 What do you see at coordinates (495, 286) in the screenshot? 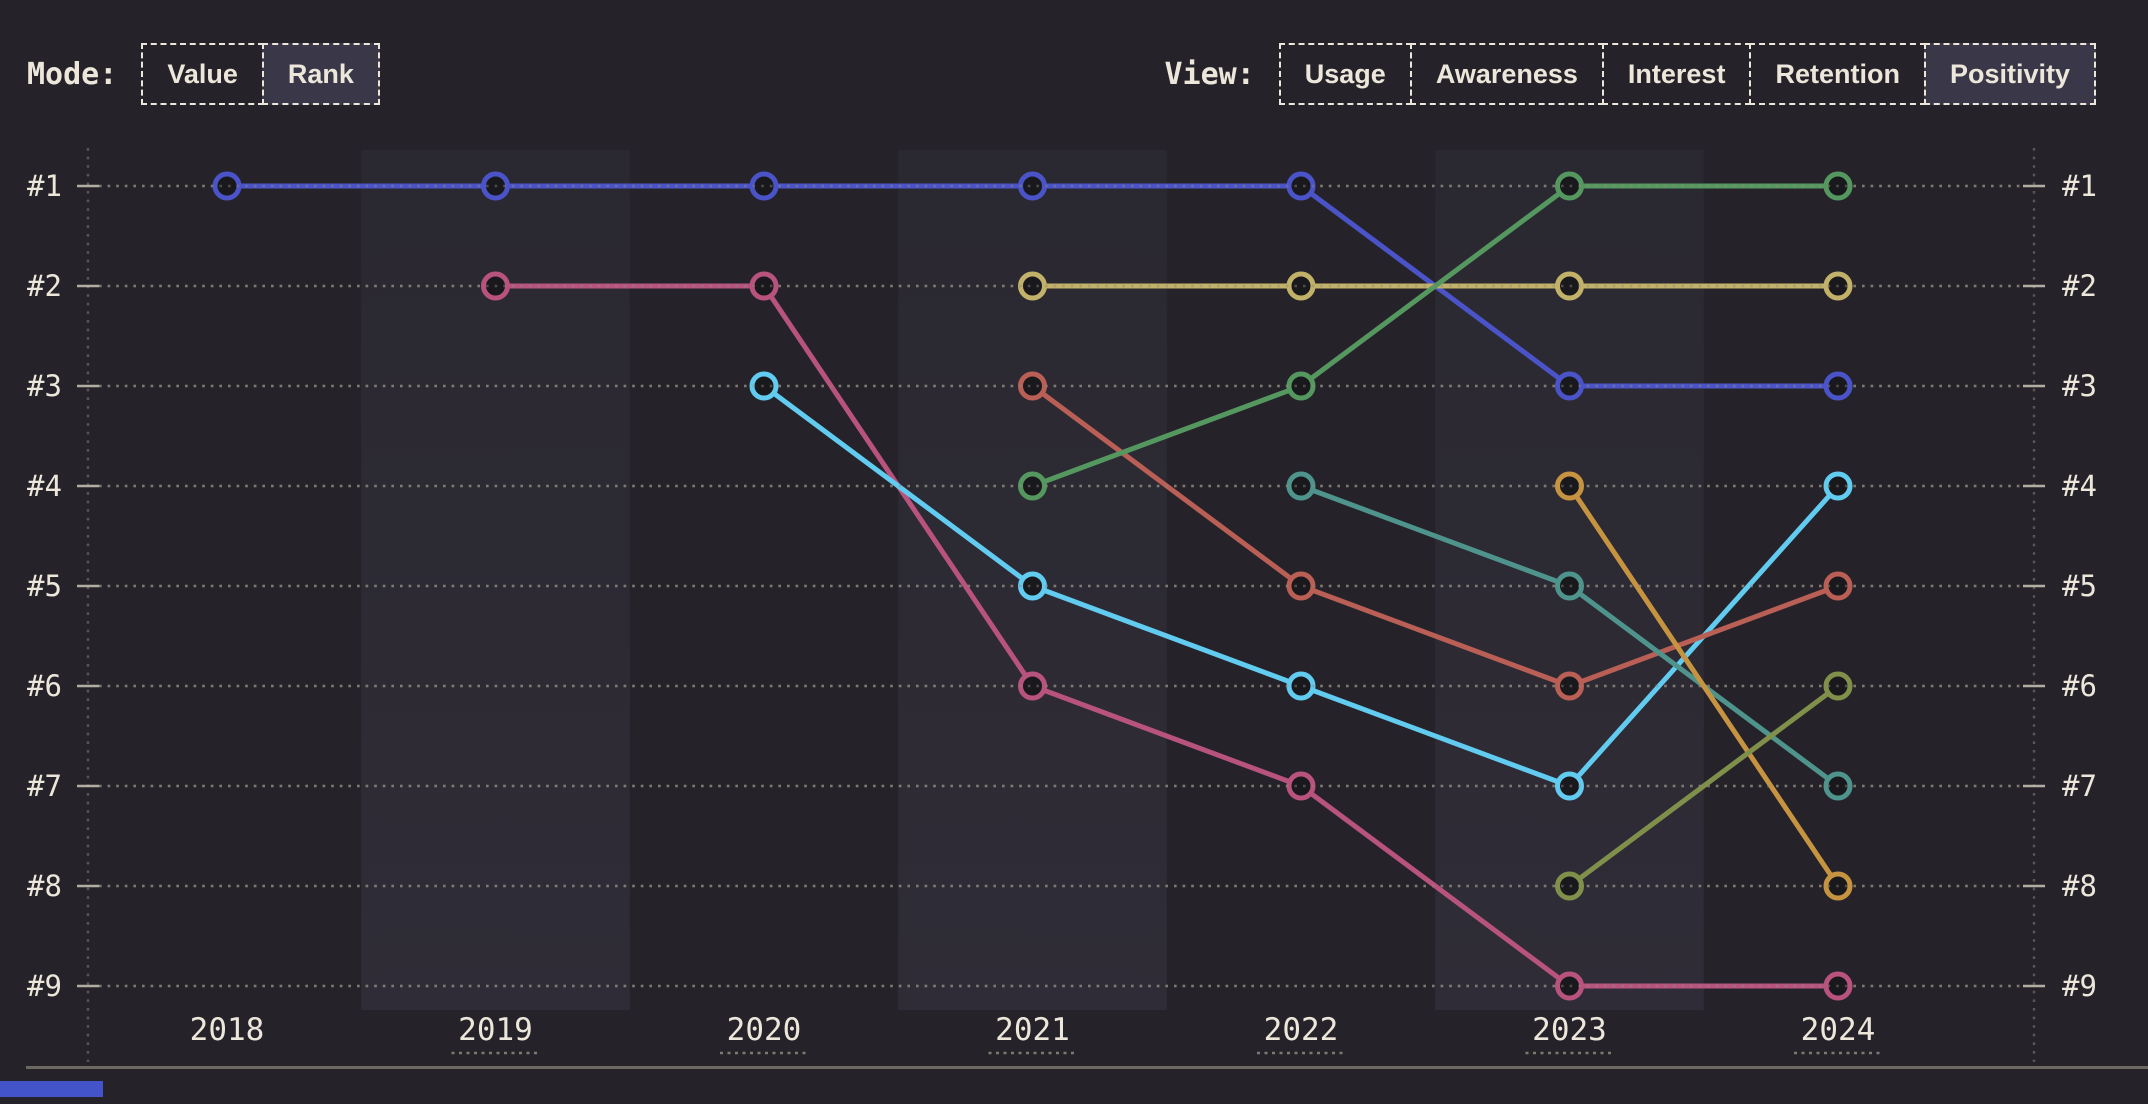
I see `series-rose-point-2019` at bounding box center [495, 286].